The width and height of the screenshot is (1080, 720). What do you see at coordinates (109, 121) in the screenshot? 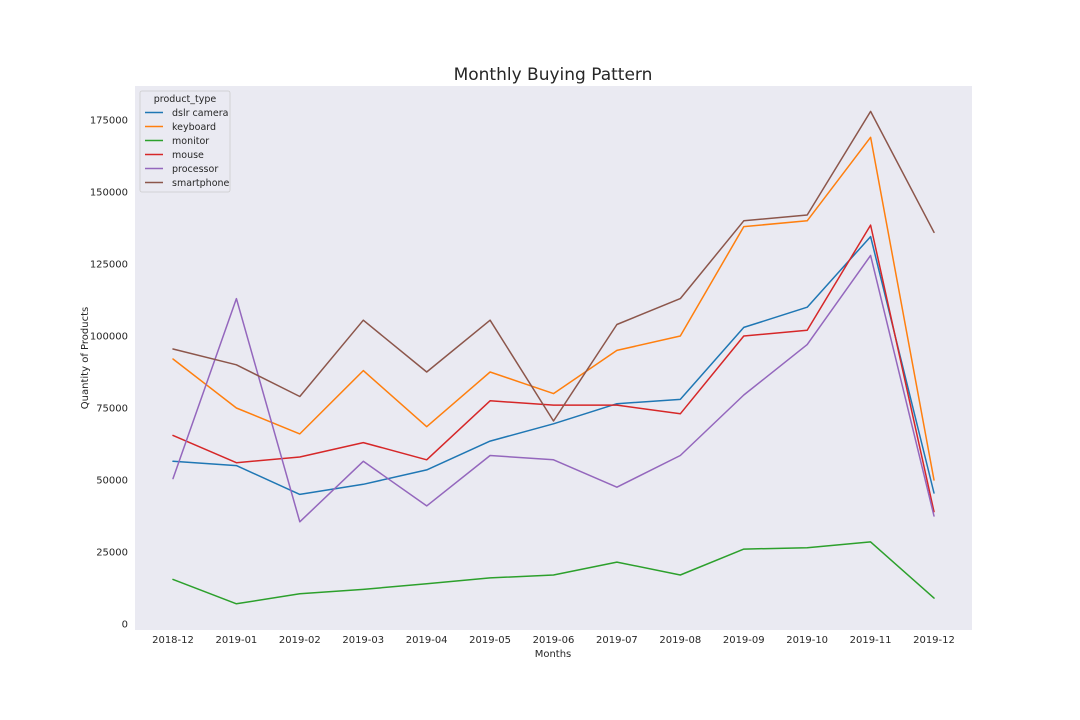
I see `y-tick-label: 175000` at bounding box center [109, 121].